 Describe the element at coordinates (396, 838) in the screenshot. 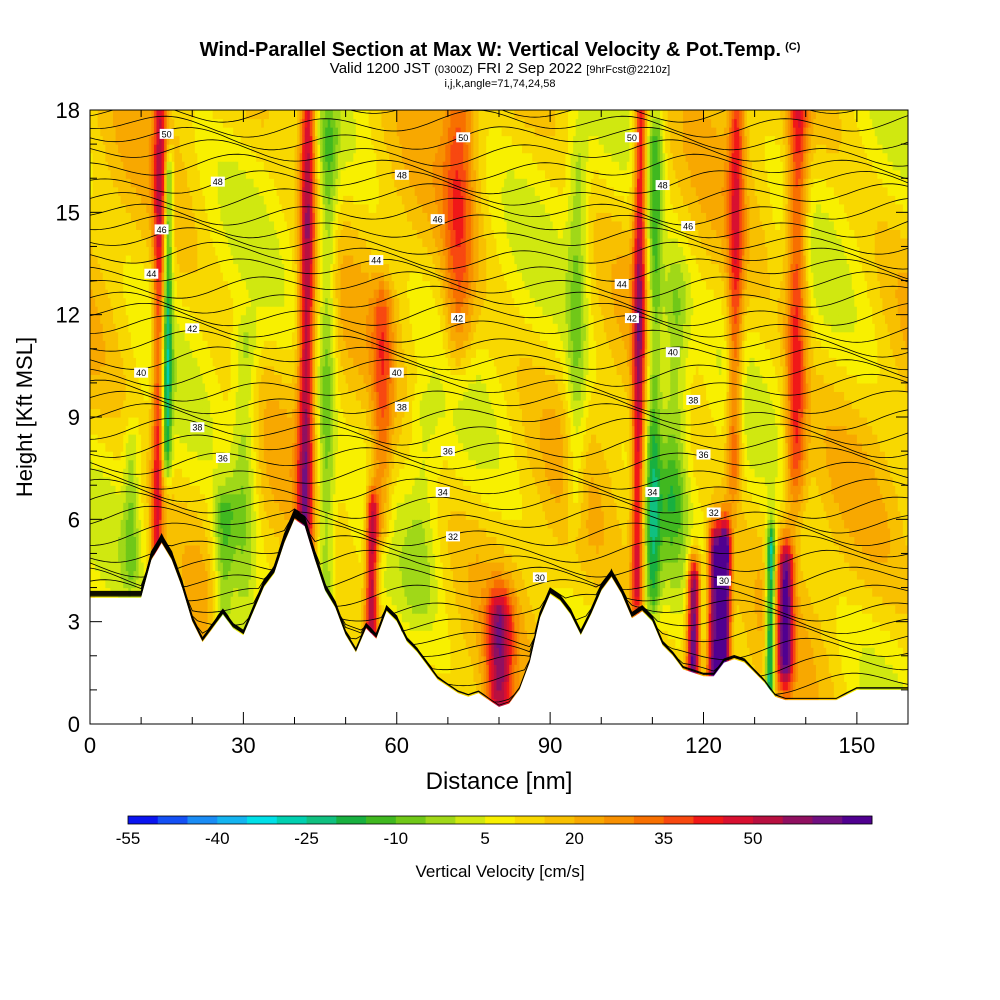

I see `colorbar-tick-label: -10` at that location.